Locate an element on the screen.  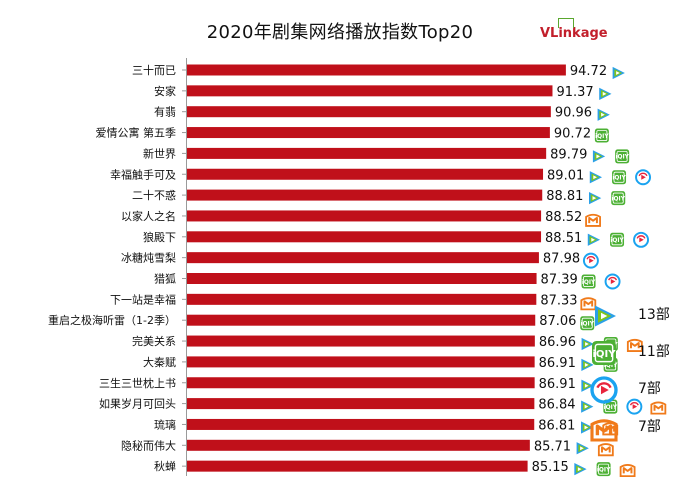
brand-text: VLinkage is located at coordinates (574, 33).